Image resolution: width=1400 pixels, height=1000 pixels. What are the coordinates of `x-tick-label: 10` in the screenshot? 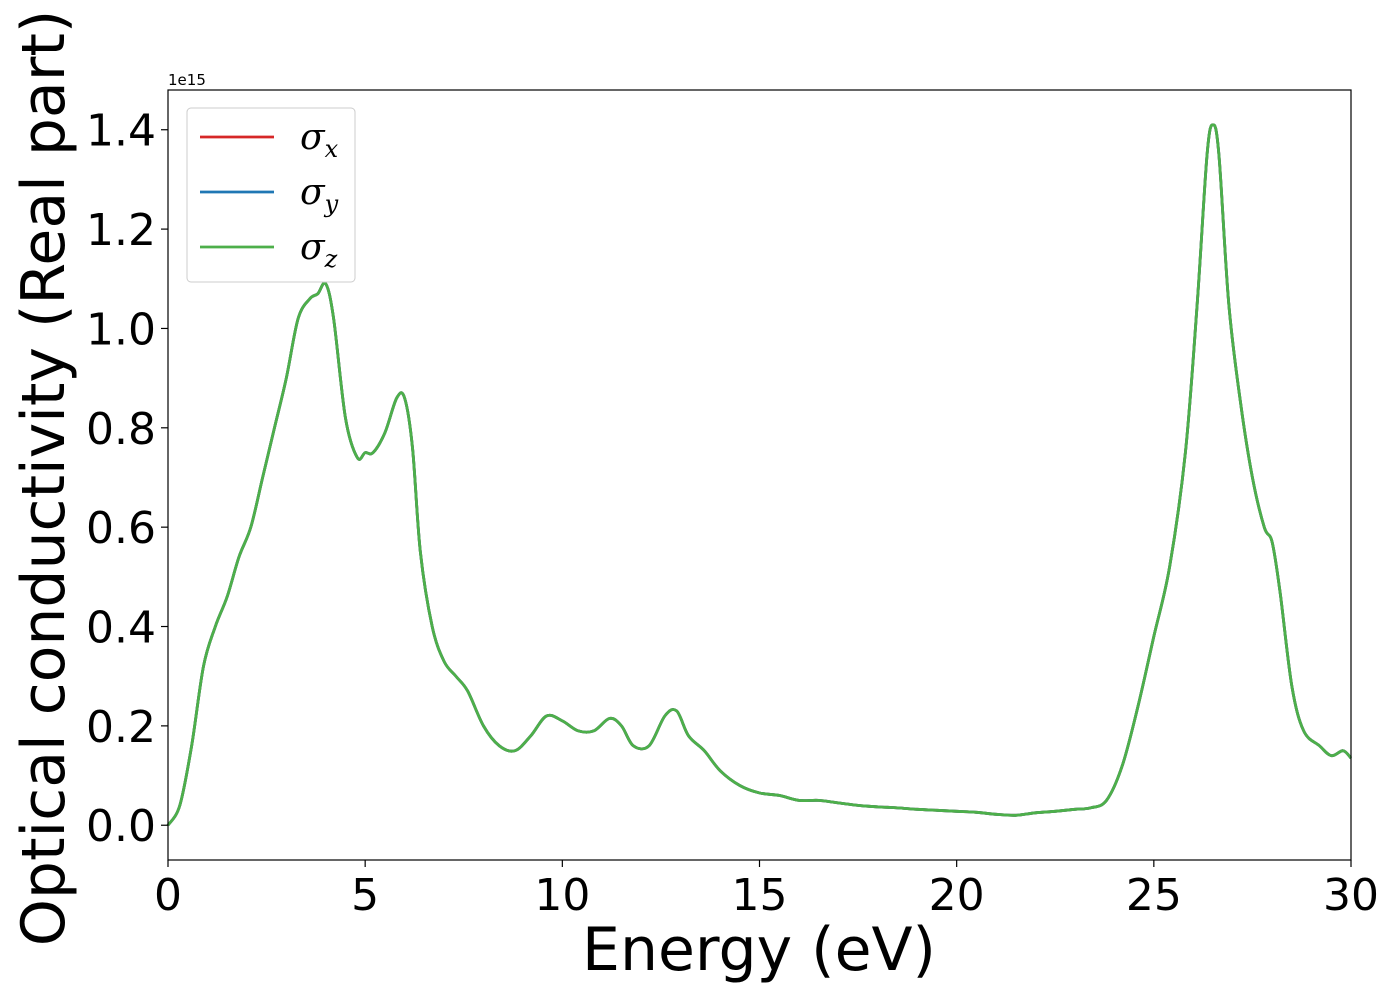 It's located at (562, 895).